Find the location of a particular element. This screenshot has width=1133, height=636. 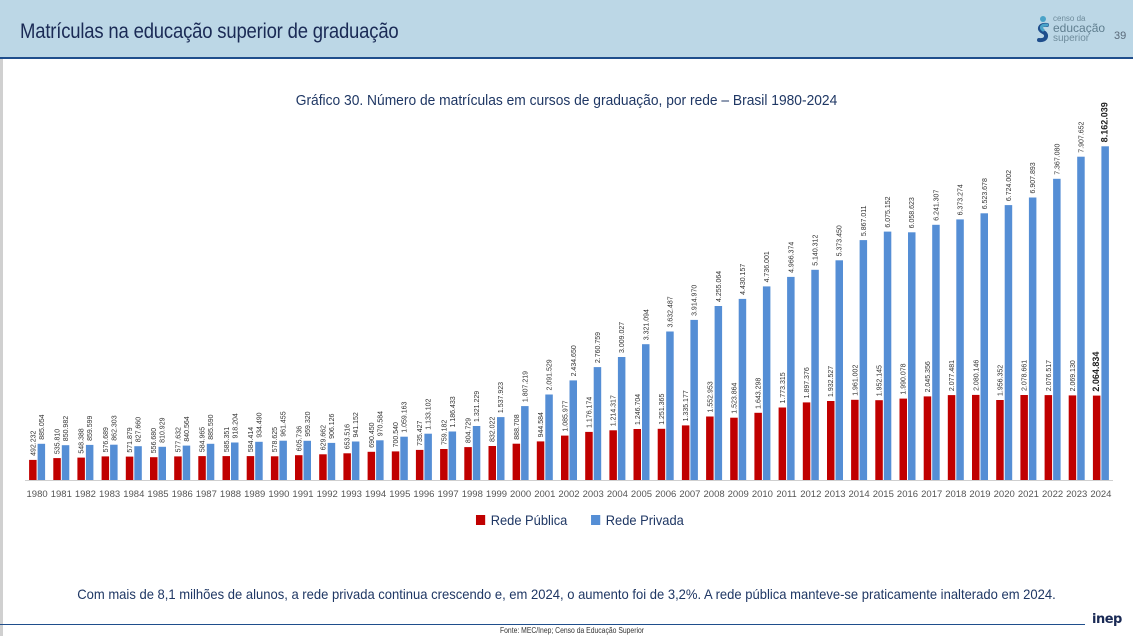

label-publica-1983: 576.689 is located at coordinates (106, 439).